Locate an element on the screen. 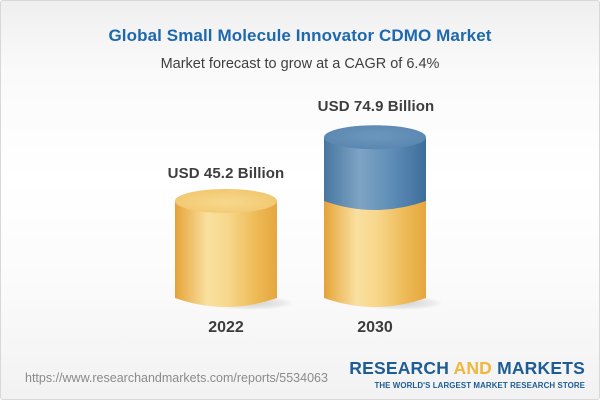 The height and width of the screenshot is (400, 600). logo-wordmark: RESEARCH AND MARKETS is located at coordinates (467, 368).